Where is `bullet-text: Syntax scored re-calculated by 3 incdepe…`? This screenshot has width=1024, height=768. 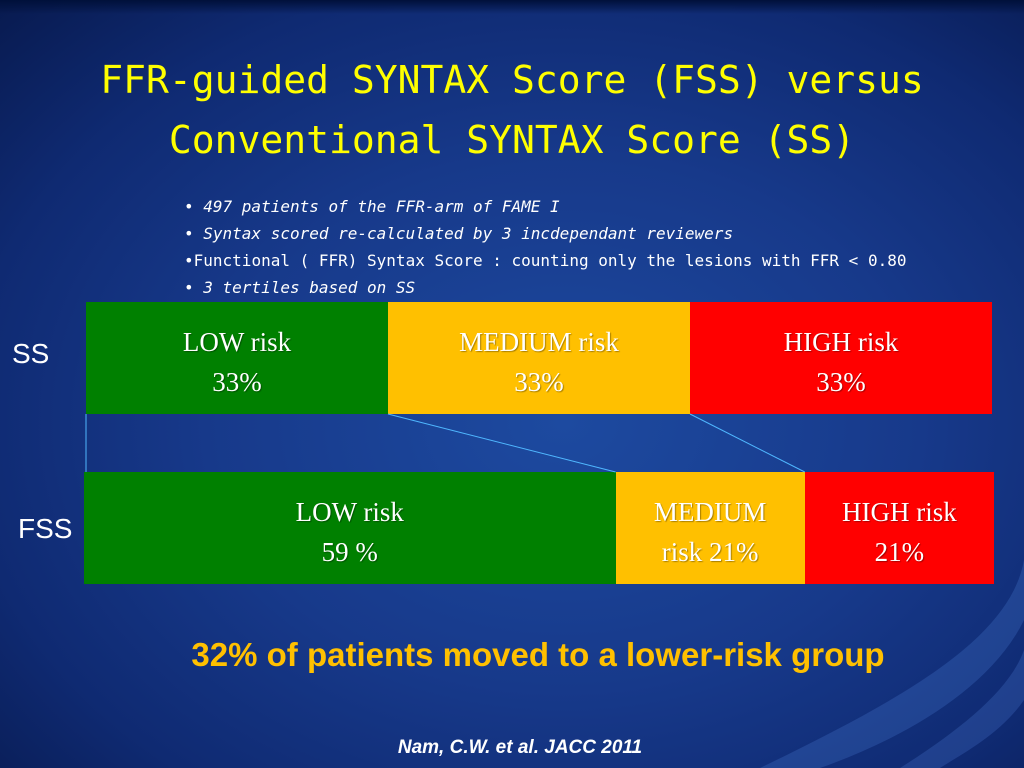
bullet-text: Syntax scored re-calculated by 3 incdepe… is located at coordinates (468, 233).